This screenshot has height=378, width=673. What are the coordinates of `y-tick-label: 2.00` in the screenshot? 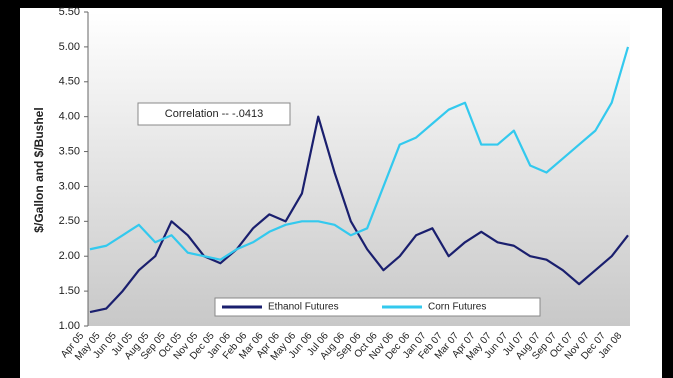 It's located at (69, 256).